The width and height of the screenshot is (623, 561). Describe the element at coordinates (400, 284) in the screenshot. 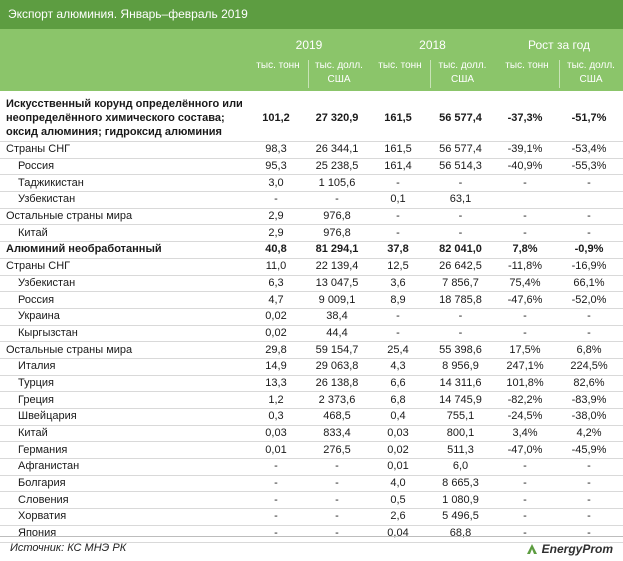

I see `value-2018-tons: 3,6` at that location.